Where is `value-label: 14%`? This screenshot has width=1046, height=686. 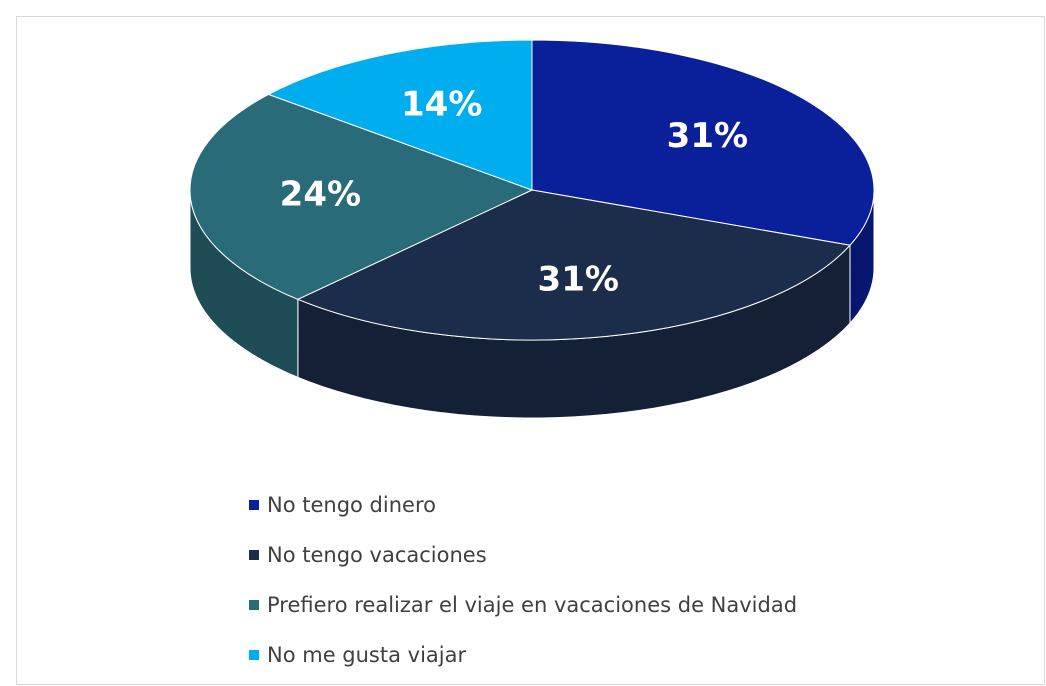 value-label: 14% is located at coordinates (441, 104).